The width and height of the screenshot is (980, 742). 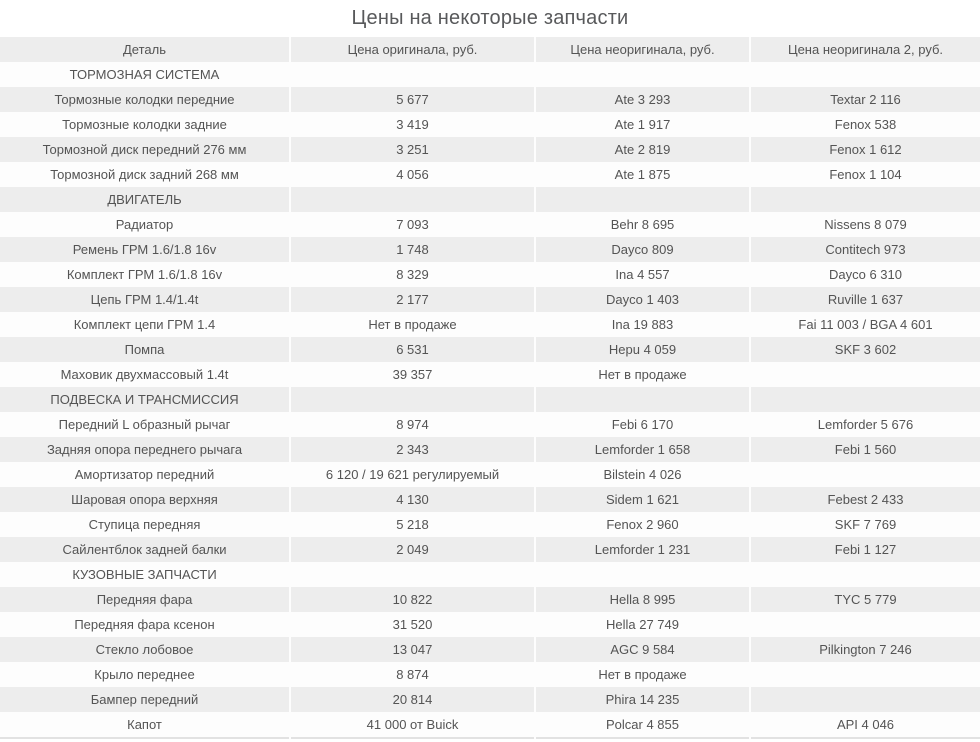 I want to click on page-title: Цены на некоторые запчасти, so click(x=490, y=18).